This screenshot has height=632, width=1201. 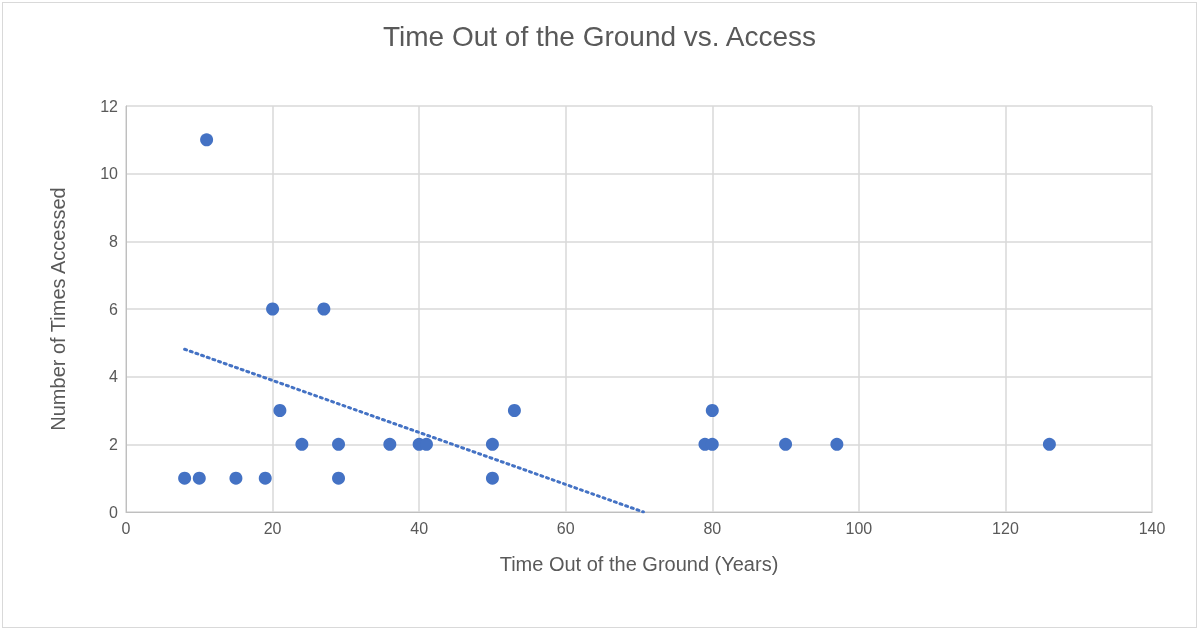 I want to click on x-tick-label: 20, so click(x=272, y=528).